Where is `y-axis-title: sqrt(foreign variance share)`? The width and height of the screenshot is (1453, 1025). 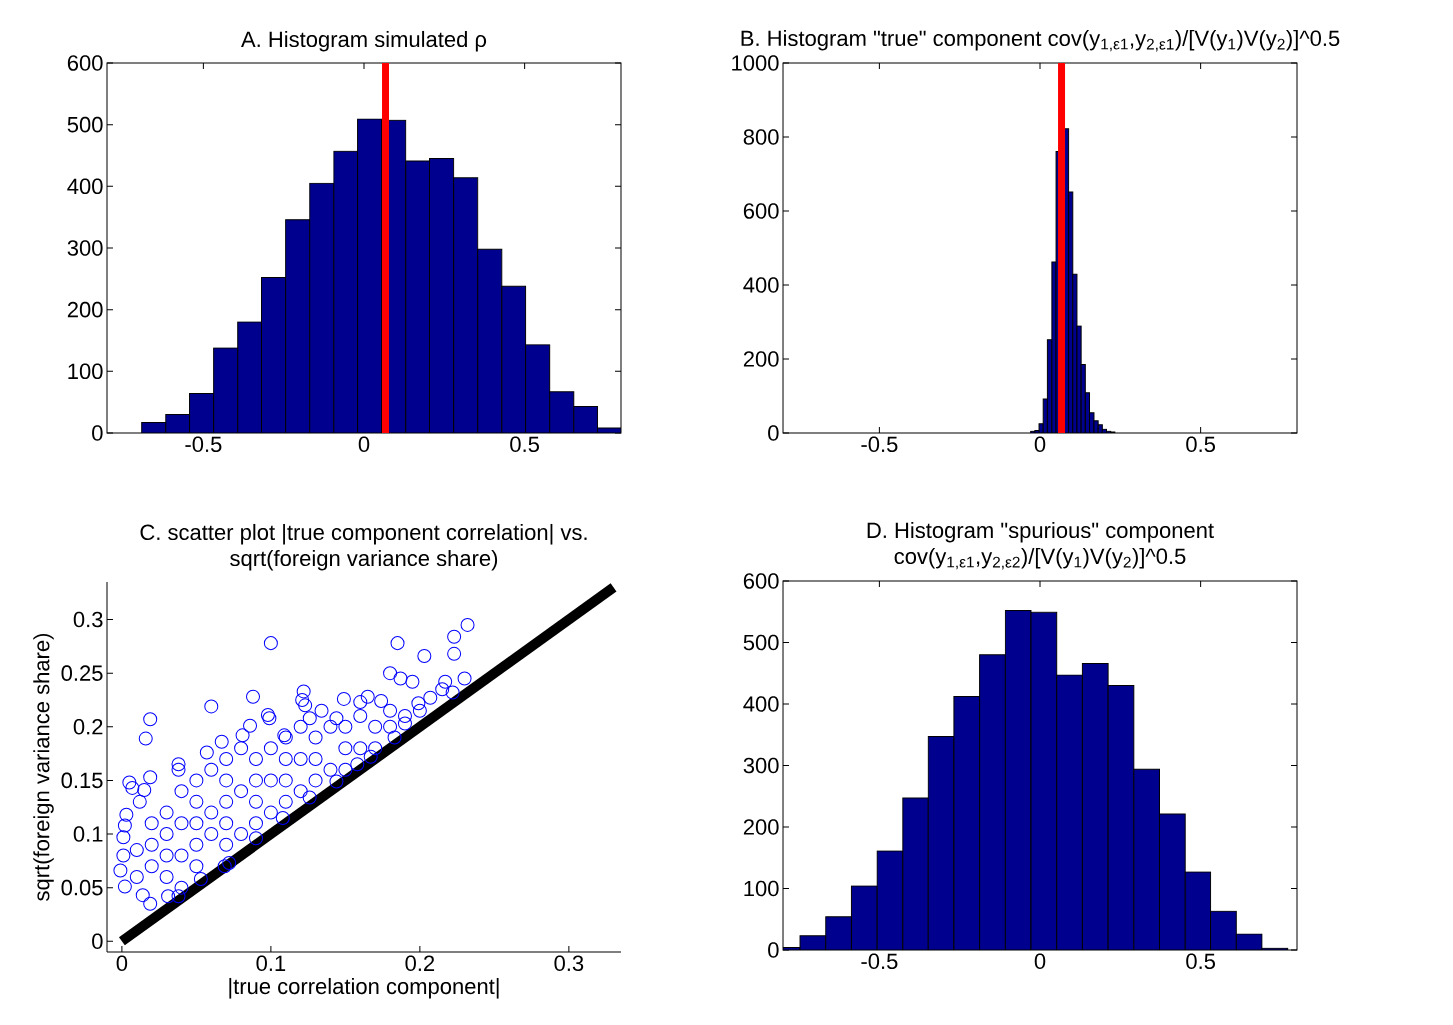
y-axis-title: sqrt(foreign variance share) is located at coordinates (43, 767).